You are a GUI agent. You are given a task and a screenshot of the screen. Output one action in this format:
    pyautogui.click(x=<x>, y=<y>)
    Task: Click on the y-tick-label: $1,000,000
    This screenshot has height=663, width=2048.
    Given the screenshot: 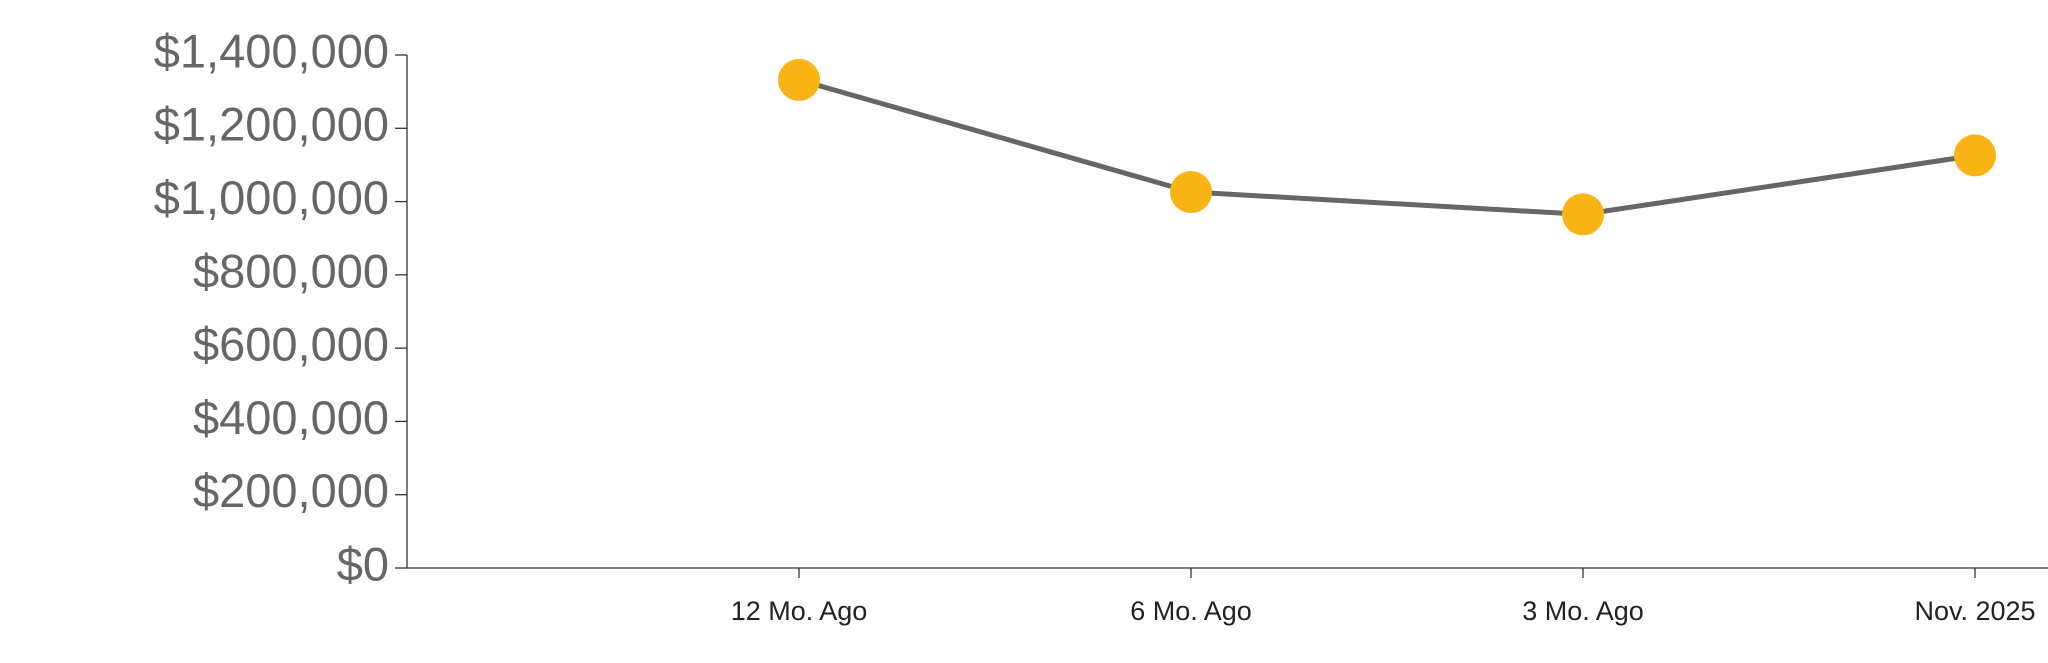 What is the action you would take?
    pyautogui.click(x=271, y=197)
    